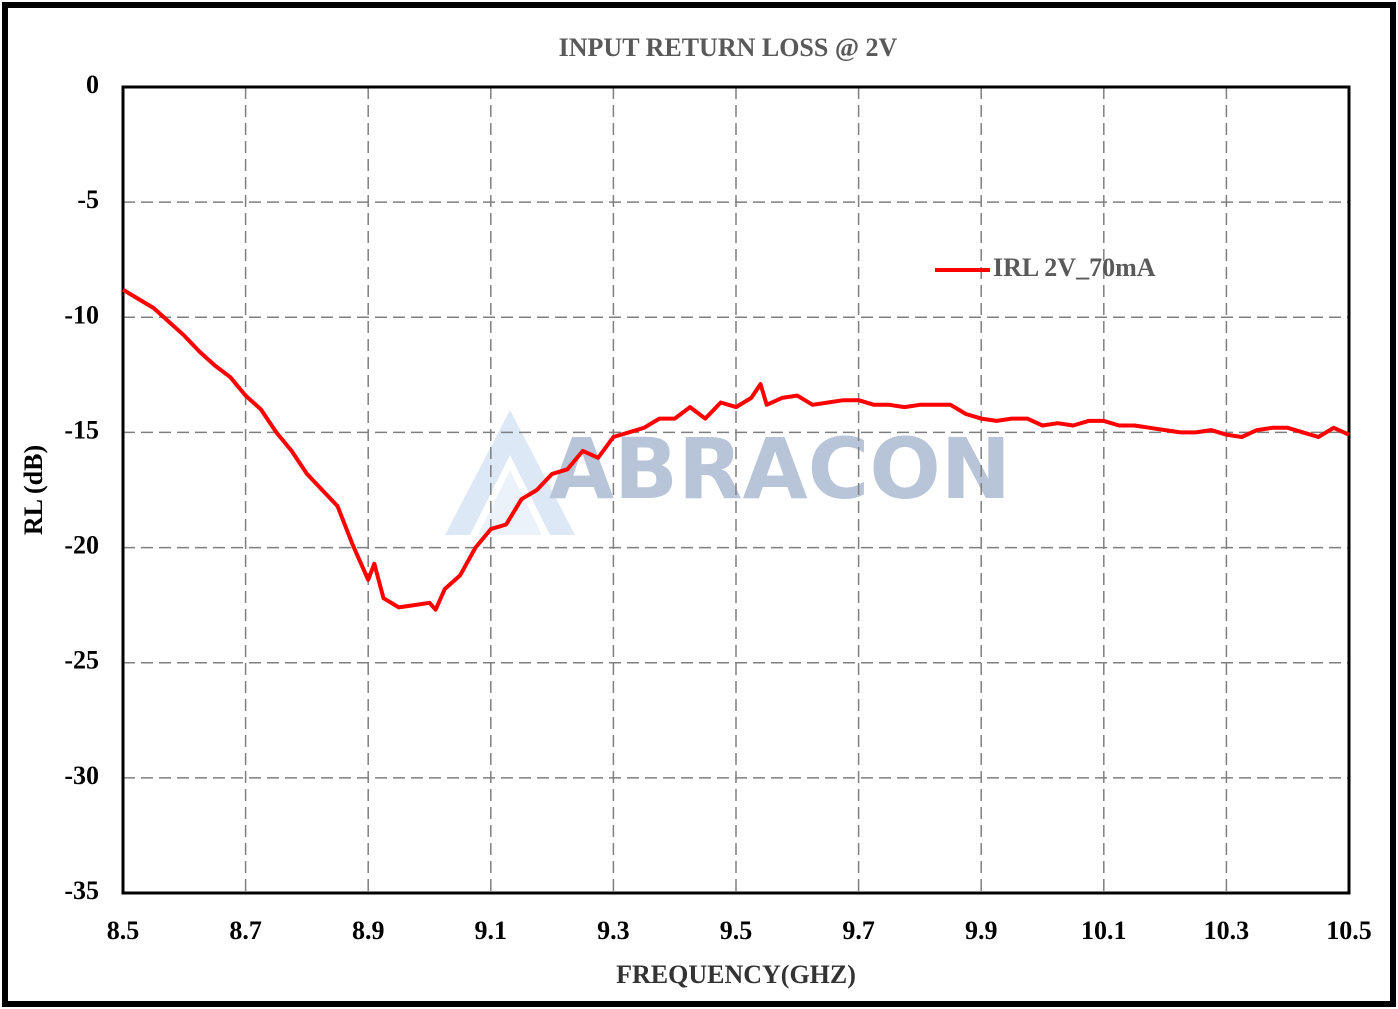 This screenshot has height=1009, width=1398. What do you see at coordinates (1104, 930) in the screenshot?
I see `x-tick-label: 10.1` at bounding box center [1104, 930].